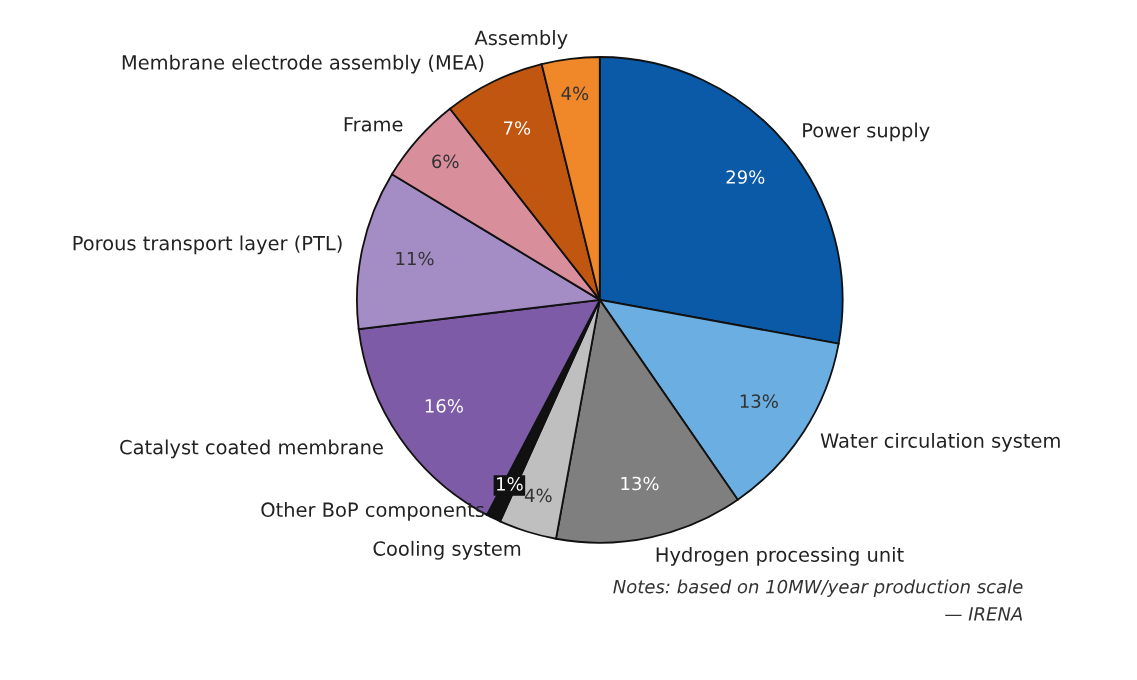  Describe the element at coordinates (444, 406) in the screenshot. I see `data-label: 16%` at that location.